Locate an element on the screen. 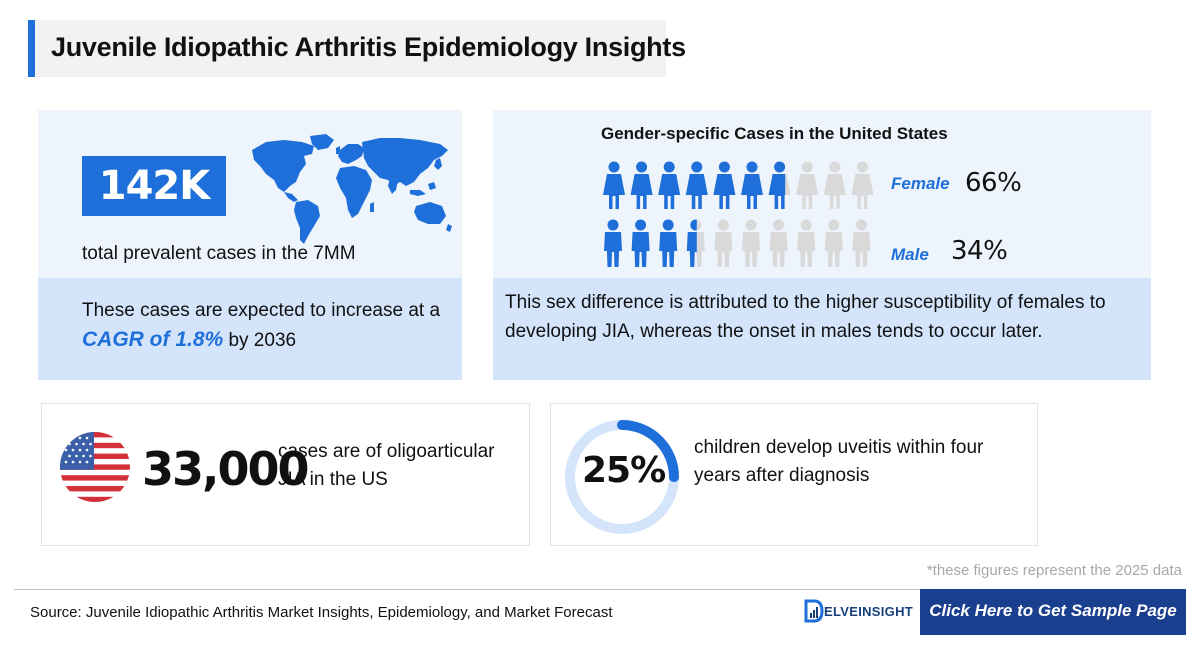 This screenshot has height=645, width=1200. uveitis-value: 25% is located at coordinates (624, 470).